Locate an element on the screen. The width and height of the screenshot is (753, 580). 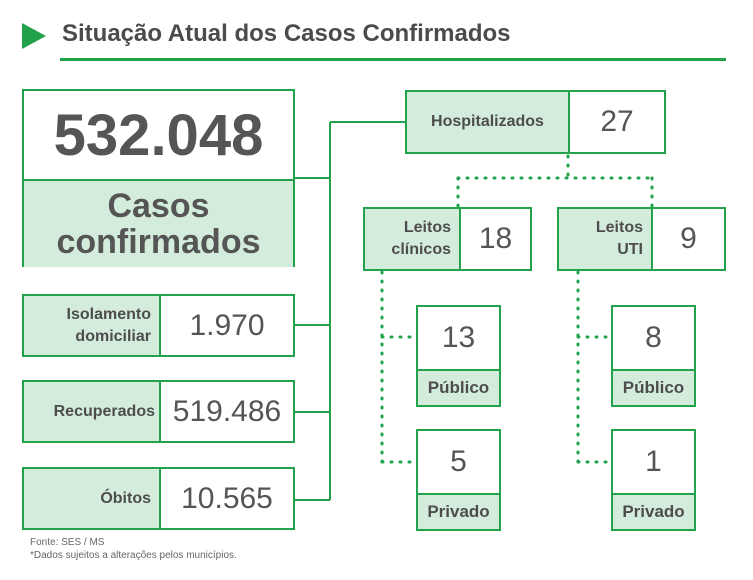
clinical-beds-value: 18 is located at coordinates (495, 239).